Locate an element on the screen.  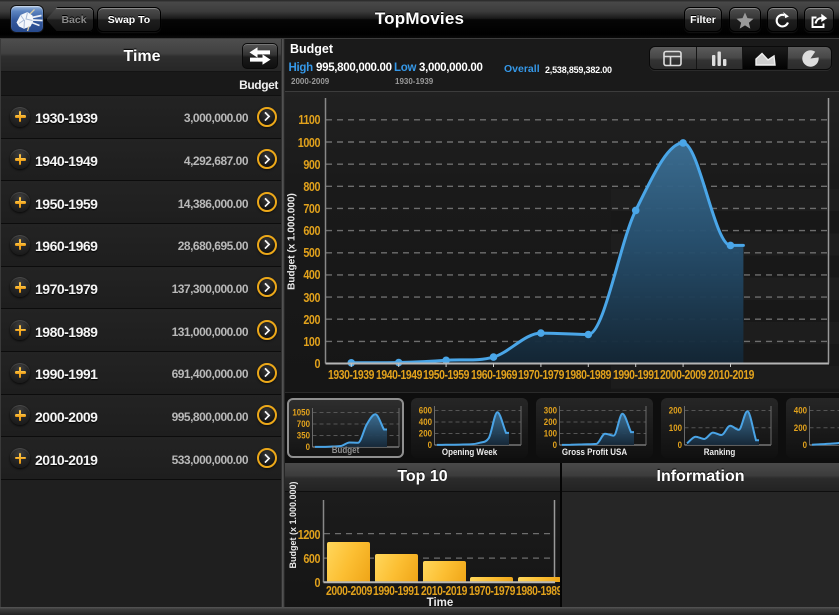
svg-text: 600 is located at coordinates (425, 410).